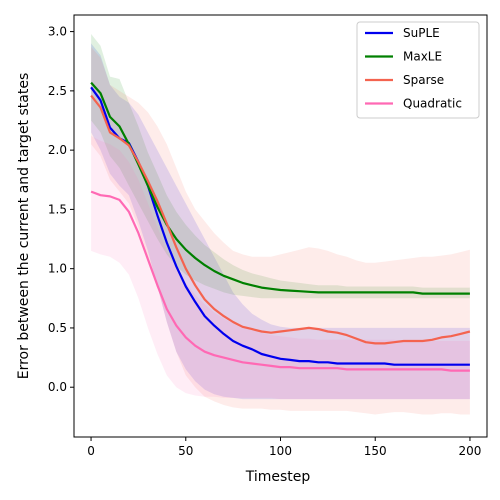  I want to click on x-axis-label: Timestep, so click(278, 477).